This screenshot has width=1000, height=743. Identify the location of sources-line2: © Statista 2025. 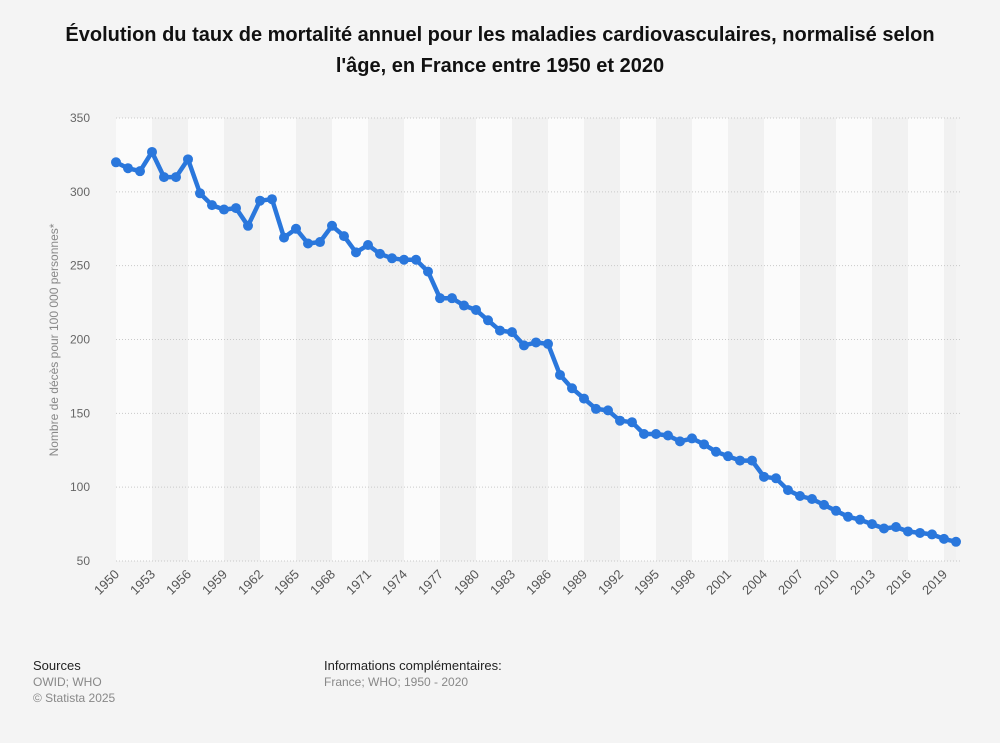
(74, 698).